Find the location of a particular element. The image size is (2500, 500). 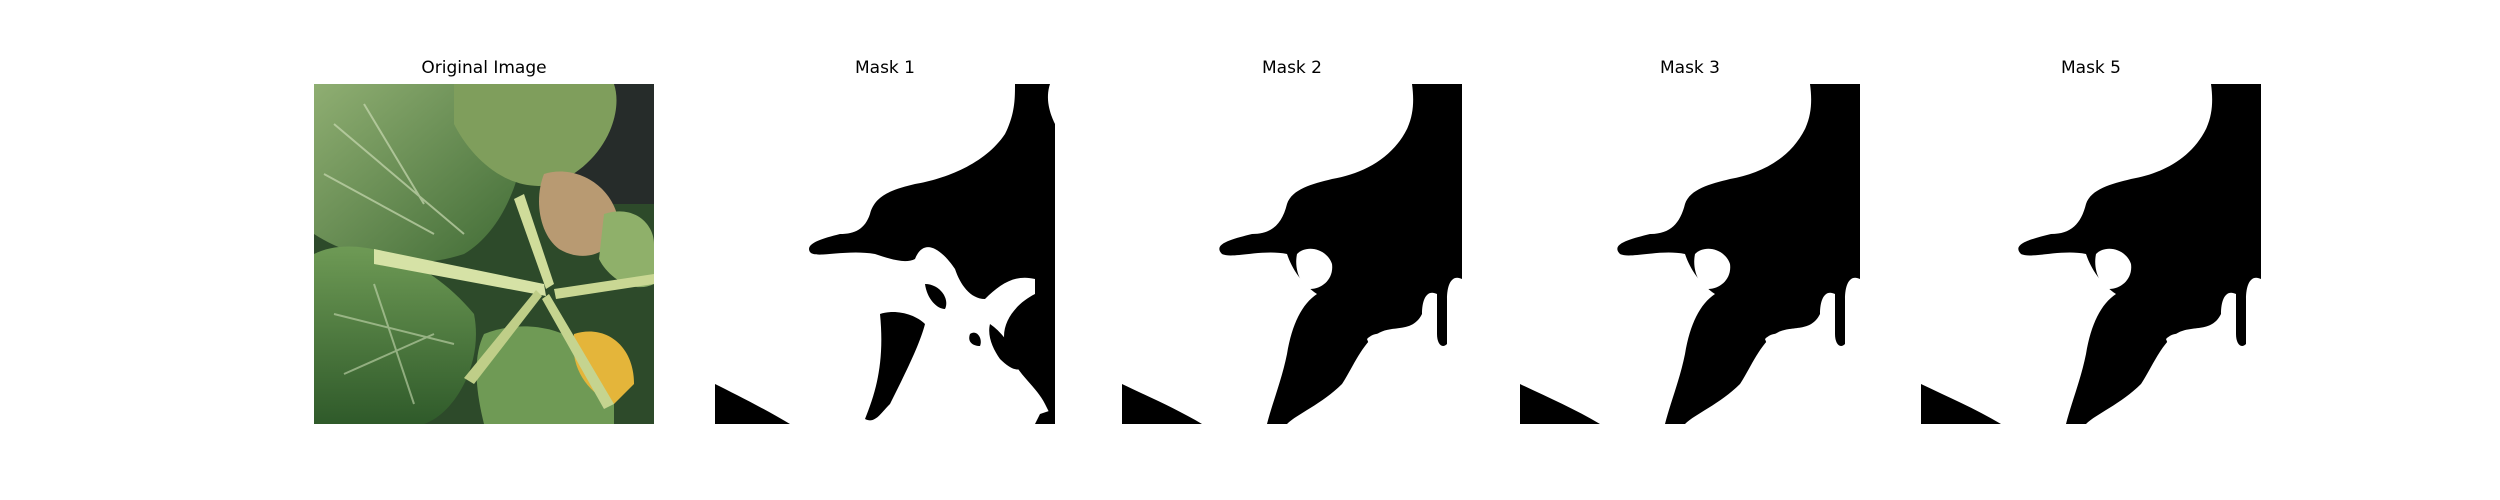

panel-title: Original Image is located at coordinates (484, 68).